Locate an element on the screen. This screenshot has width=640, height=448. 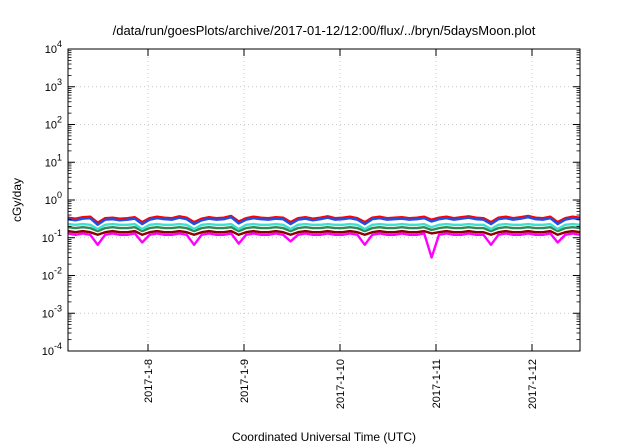
x-tick-label: 2017-1-11 is located at coordinates (437, 383).